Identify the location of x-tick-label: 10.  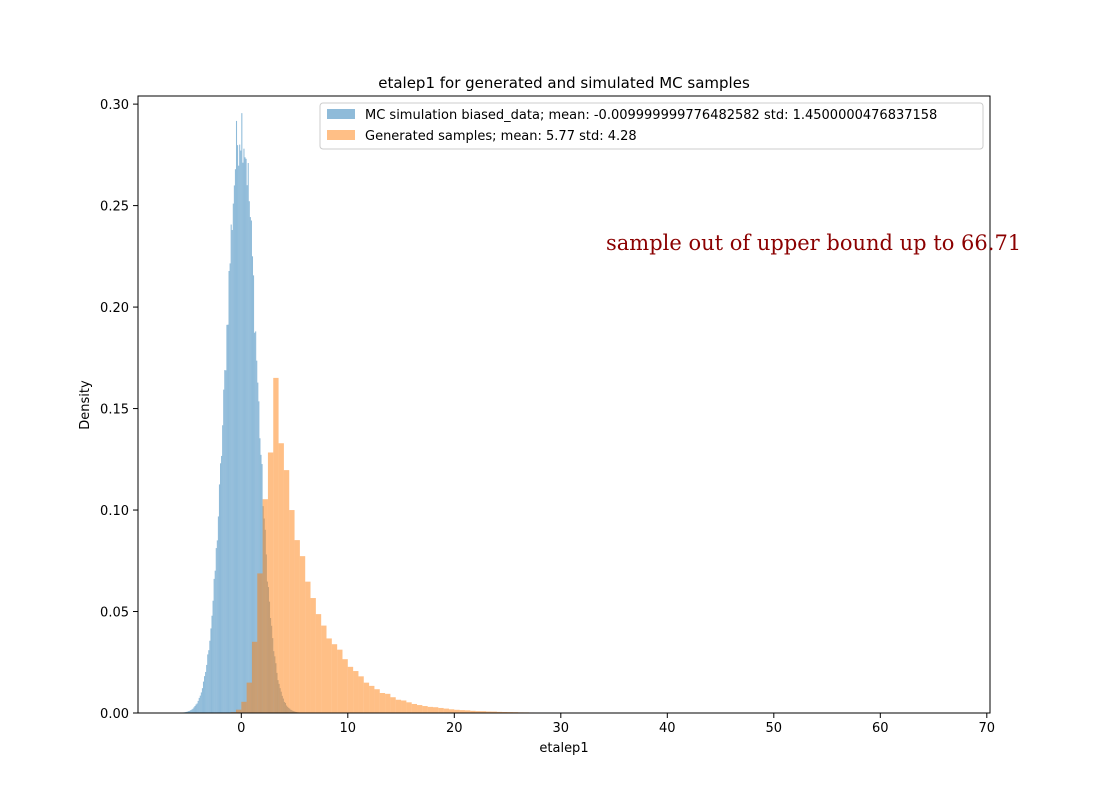
(348, 728).